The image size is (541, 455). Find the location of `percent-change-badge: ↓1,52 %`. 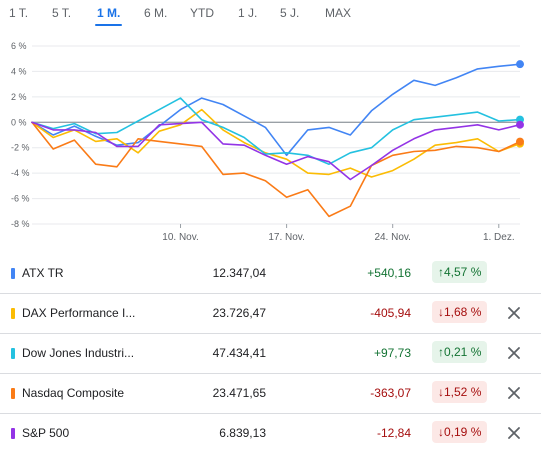

percent-change-badge: ↓1,52 % is located at coordinates (460, 392).